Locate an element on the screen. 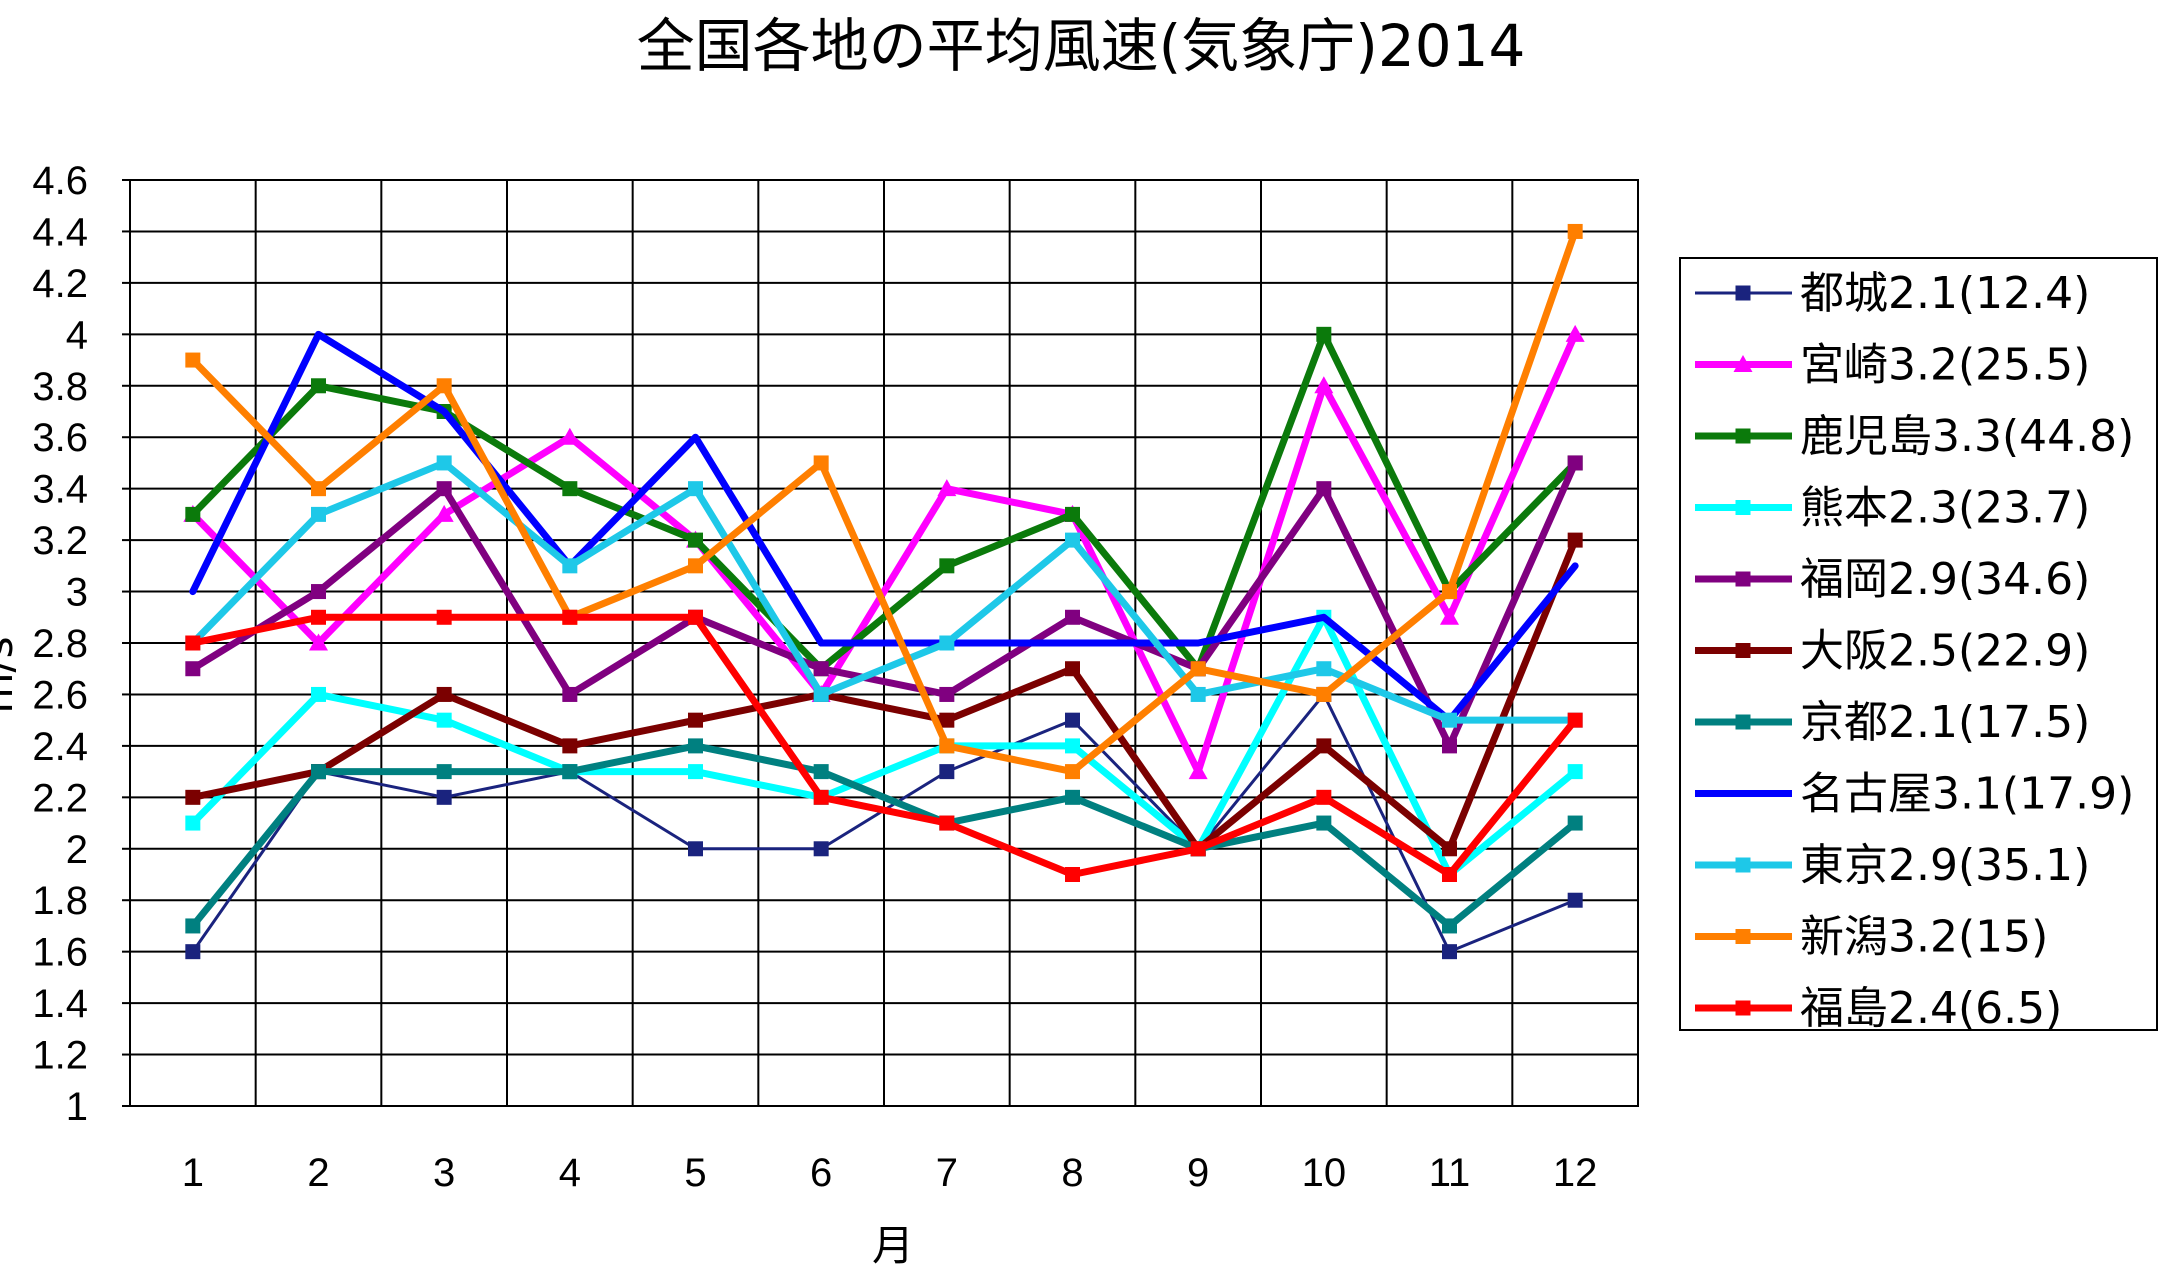 This screenshot has height=1270, width=2163. x-tick-label: 6 is located at coordinates (821, 1173).